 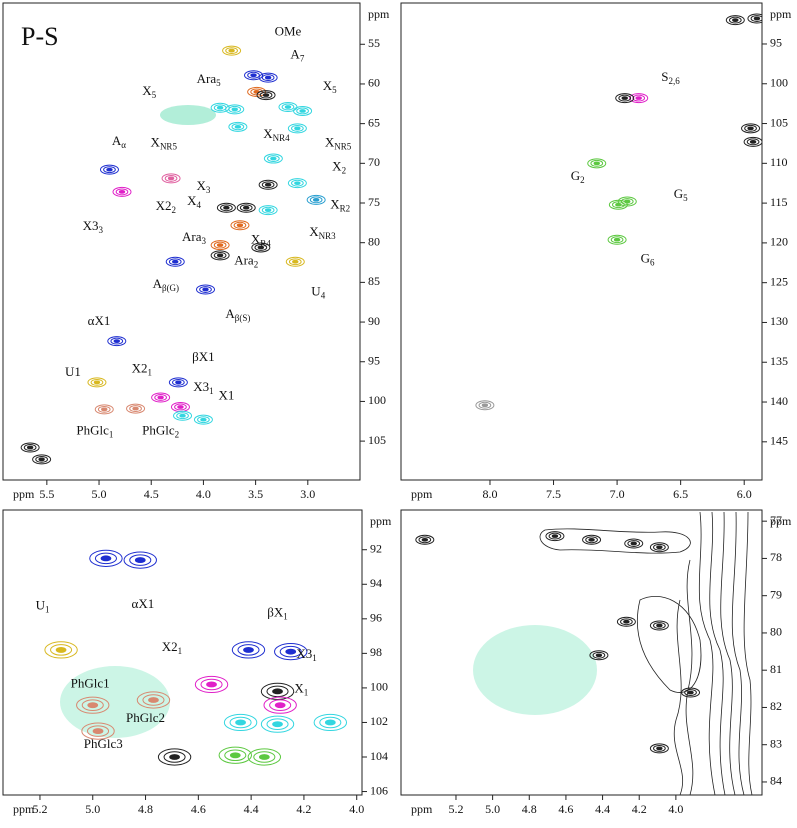 I want to click on label-subscript: 4, so click(x=198, y=205).